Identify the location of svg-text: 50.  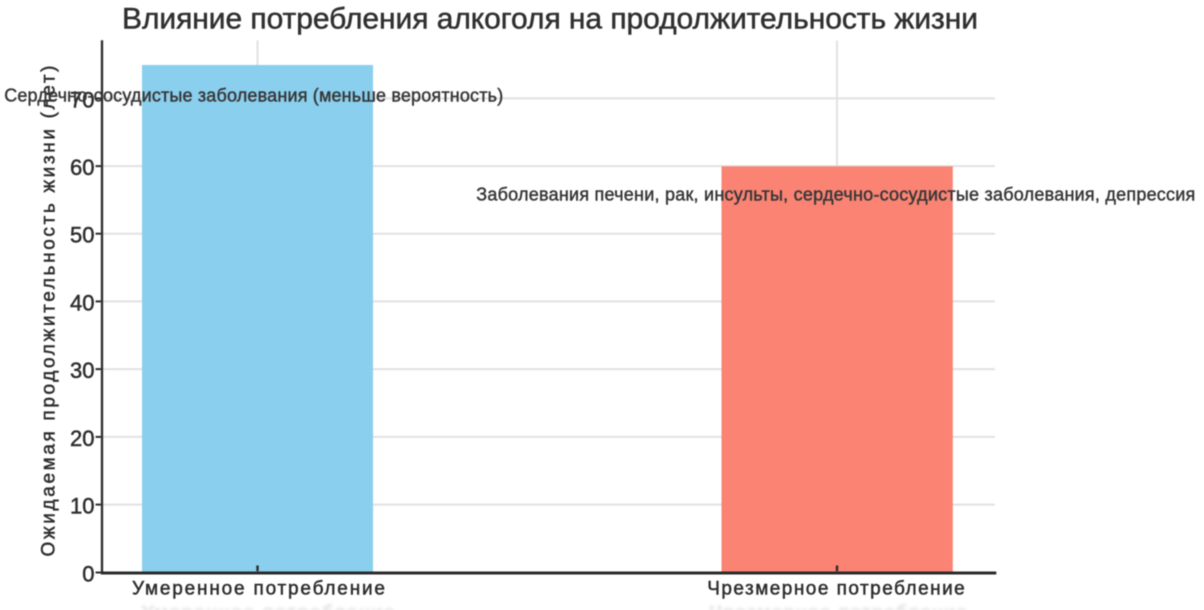
(82, 235).